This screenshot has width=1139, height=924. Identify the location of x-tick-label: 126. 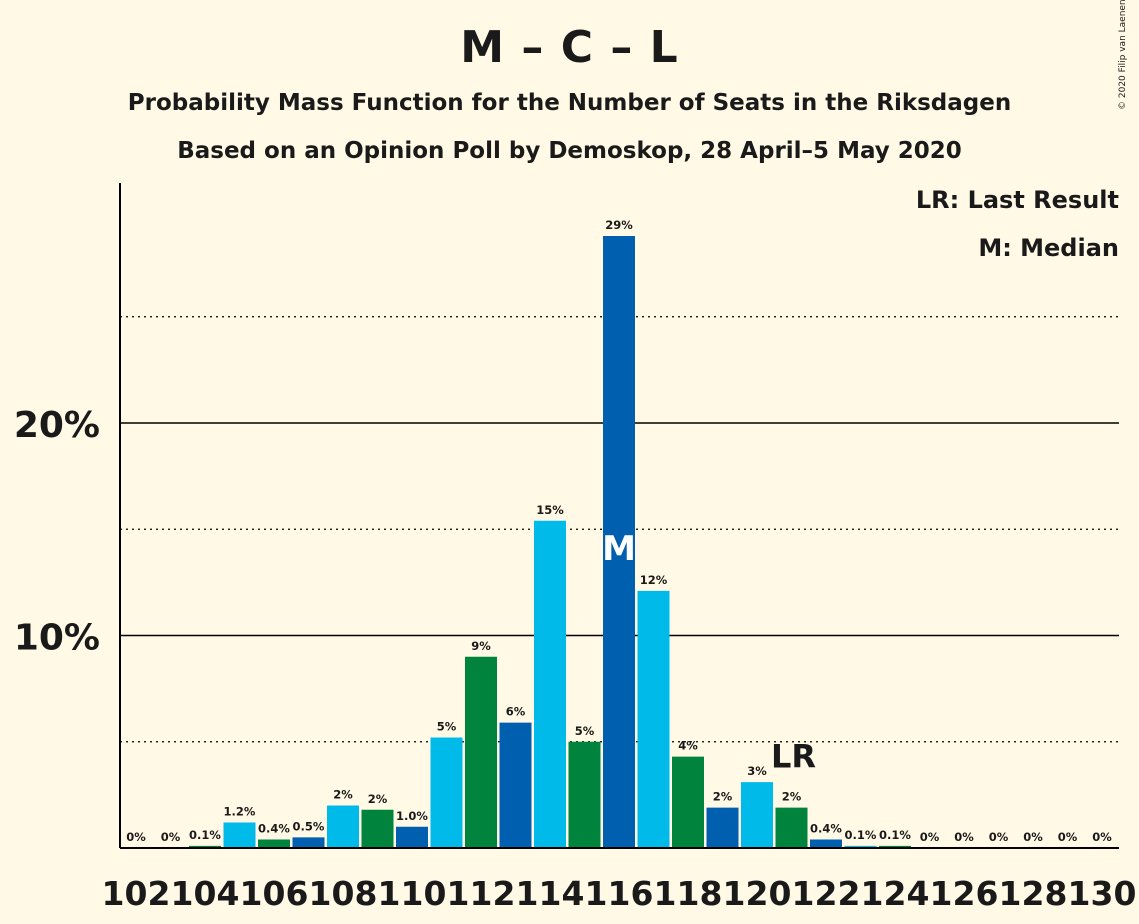
(964, 893).